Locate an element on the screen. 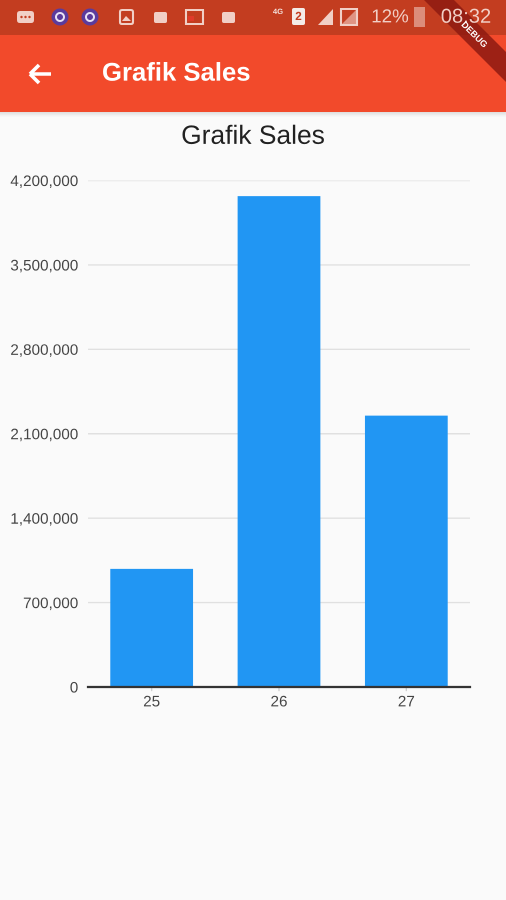  y-tick-label: 4,200,000 is located at coordinates (44, 181).